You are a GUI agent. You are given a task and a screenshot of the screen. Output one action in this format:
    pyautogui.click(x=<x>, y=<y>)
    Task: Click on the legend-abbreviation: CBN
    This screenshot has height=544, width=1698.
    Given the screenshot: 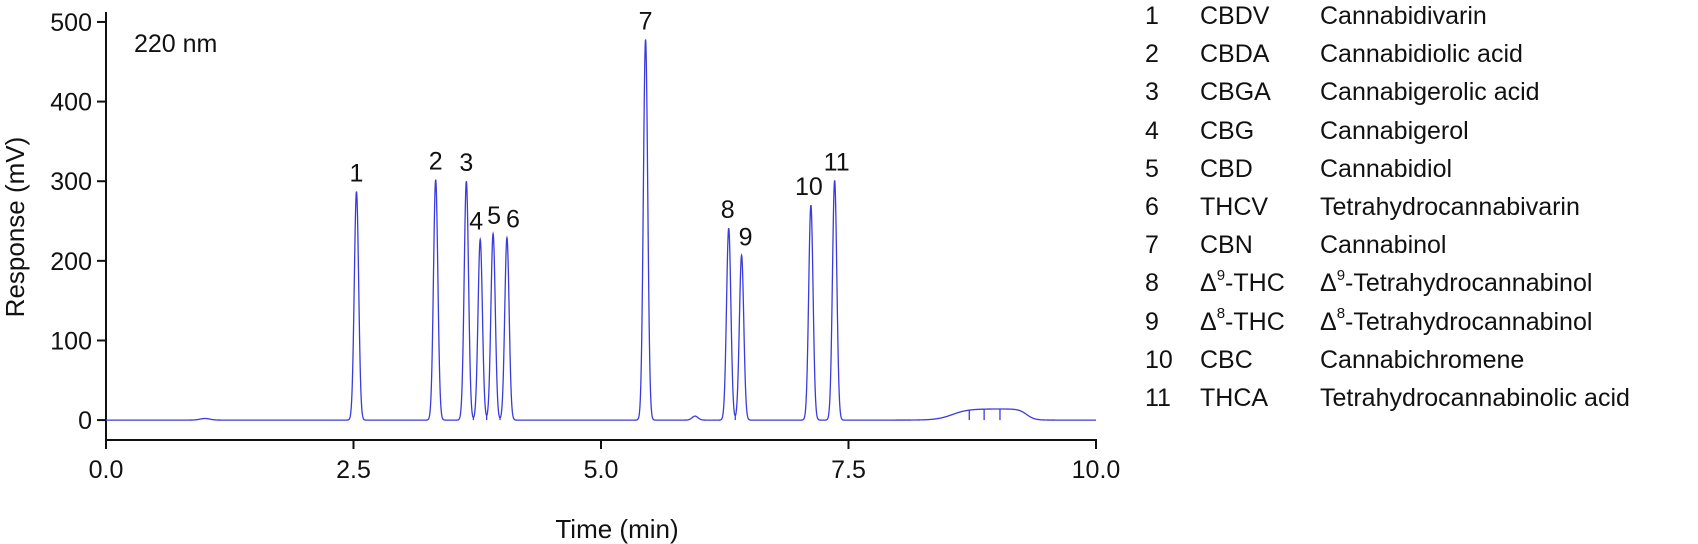 What is the action you would take?
    pyautogui.click(x=1226, y=245)
    